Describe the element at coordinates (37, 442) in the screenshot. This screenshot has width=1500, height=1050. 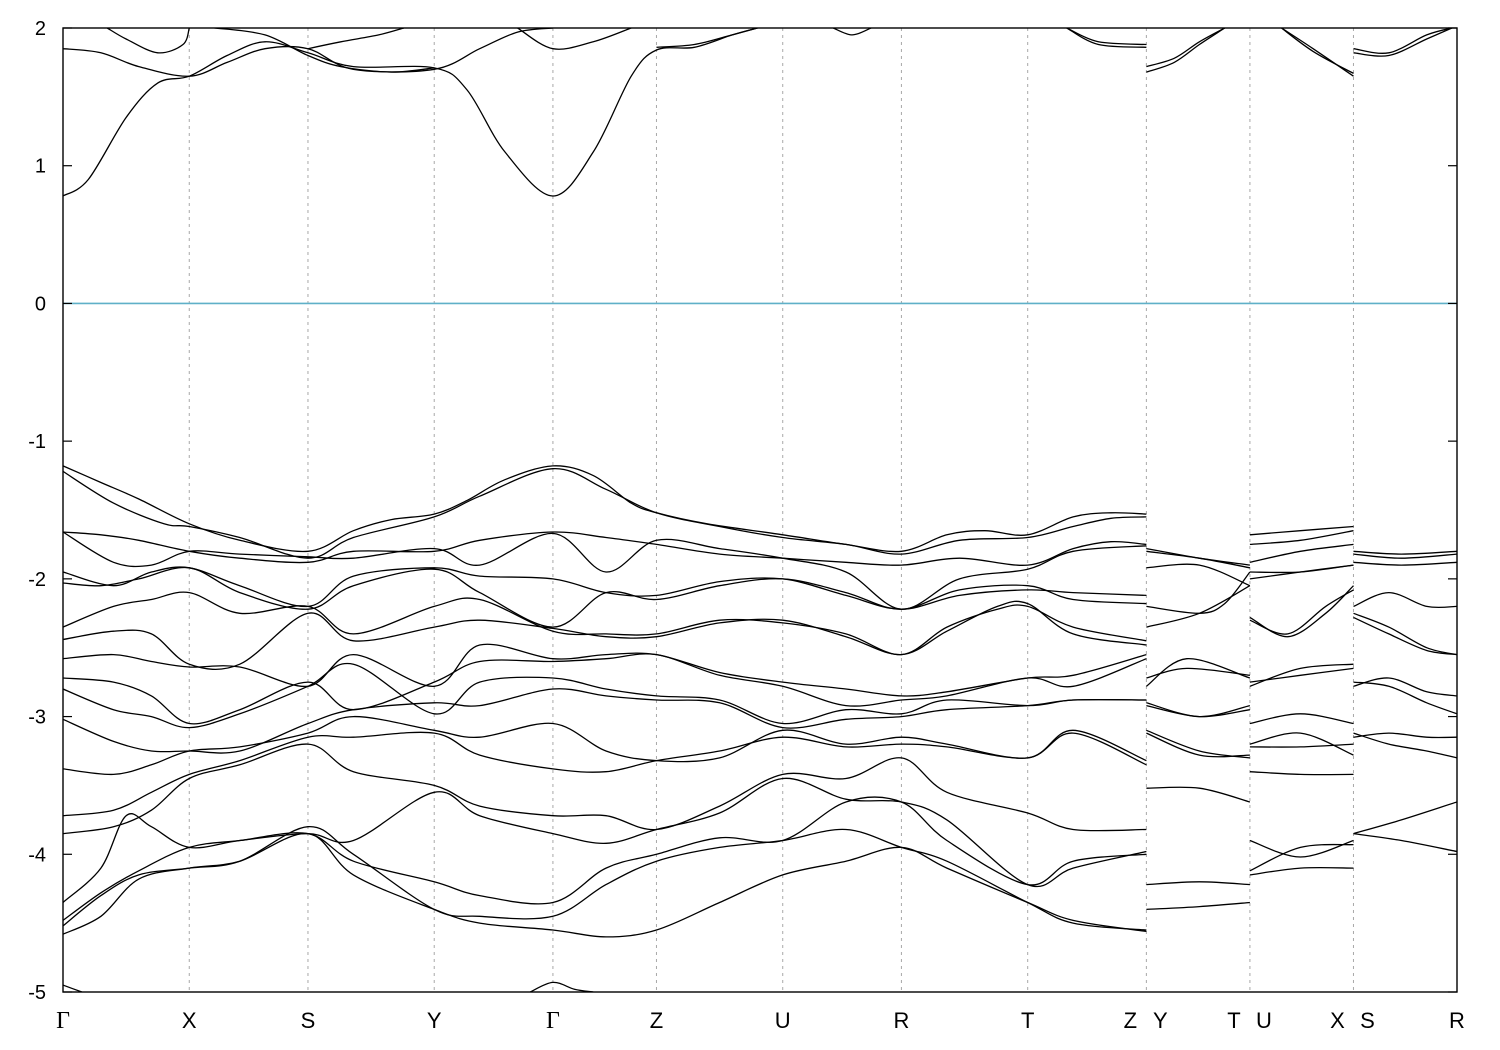
I see `y-tick-label: -1` at that location.